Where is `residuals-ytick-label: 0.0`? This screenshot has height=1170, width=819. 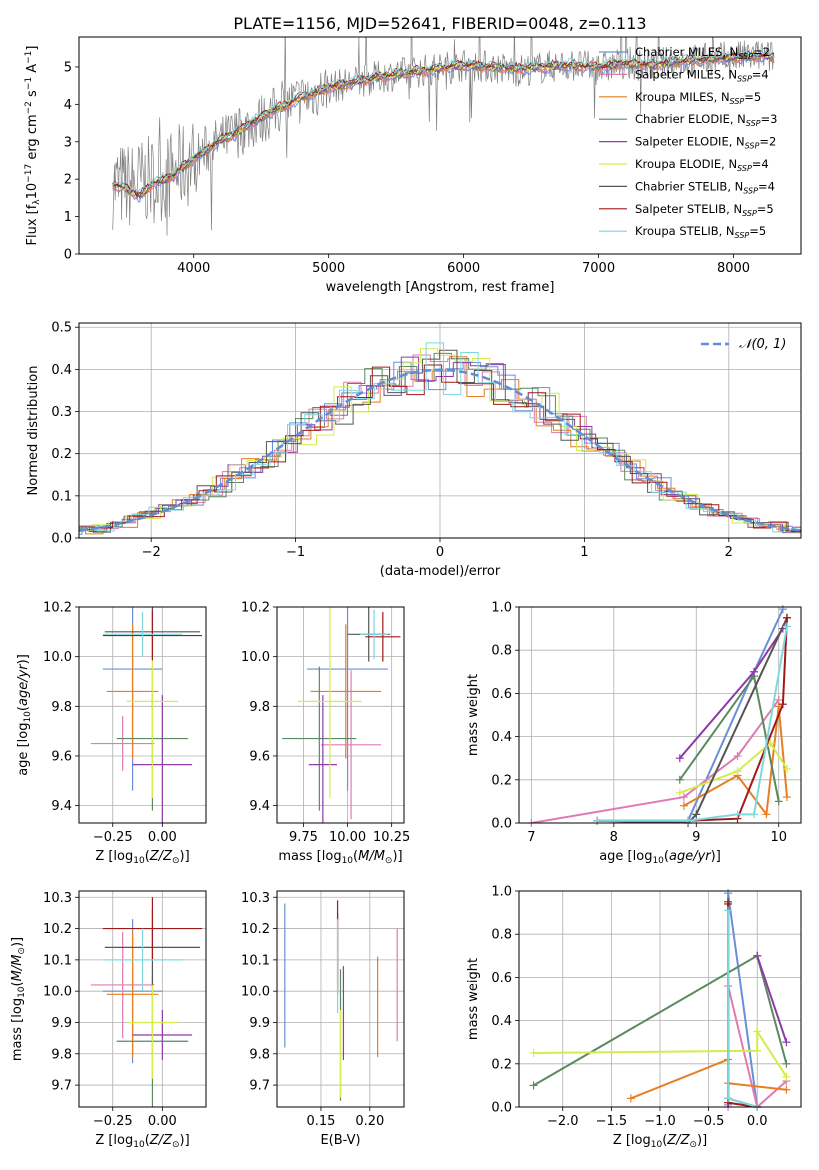
residuals-ytick-label: 0.0 is located at coordinates (61, 539).